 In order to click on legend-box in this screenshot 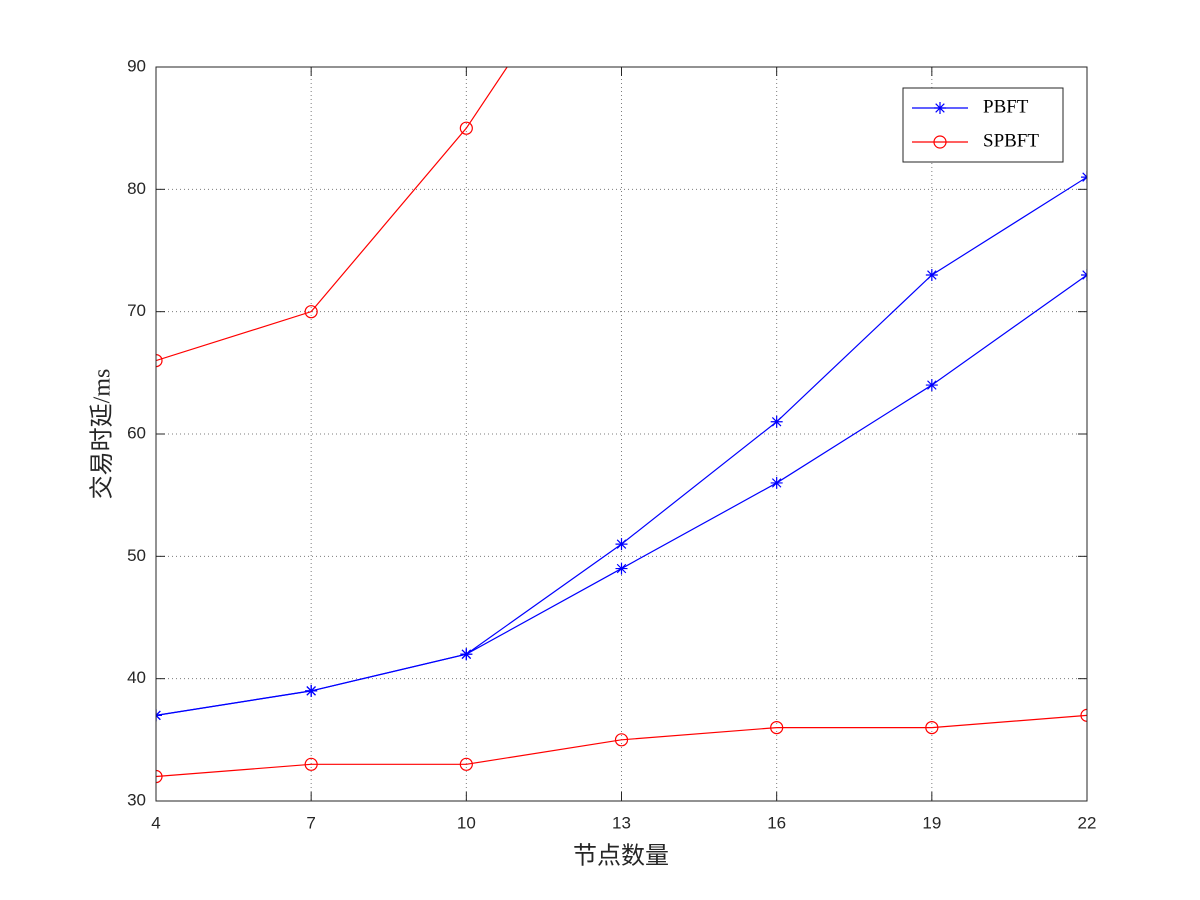, I will do `click(983, 125)`.